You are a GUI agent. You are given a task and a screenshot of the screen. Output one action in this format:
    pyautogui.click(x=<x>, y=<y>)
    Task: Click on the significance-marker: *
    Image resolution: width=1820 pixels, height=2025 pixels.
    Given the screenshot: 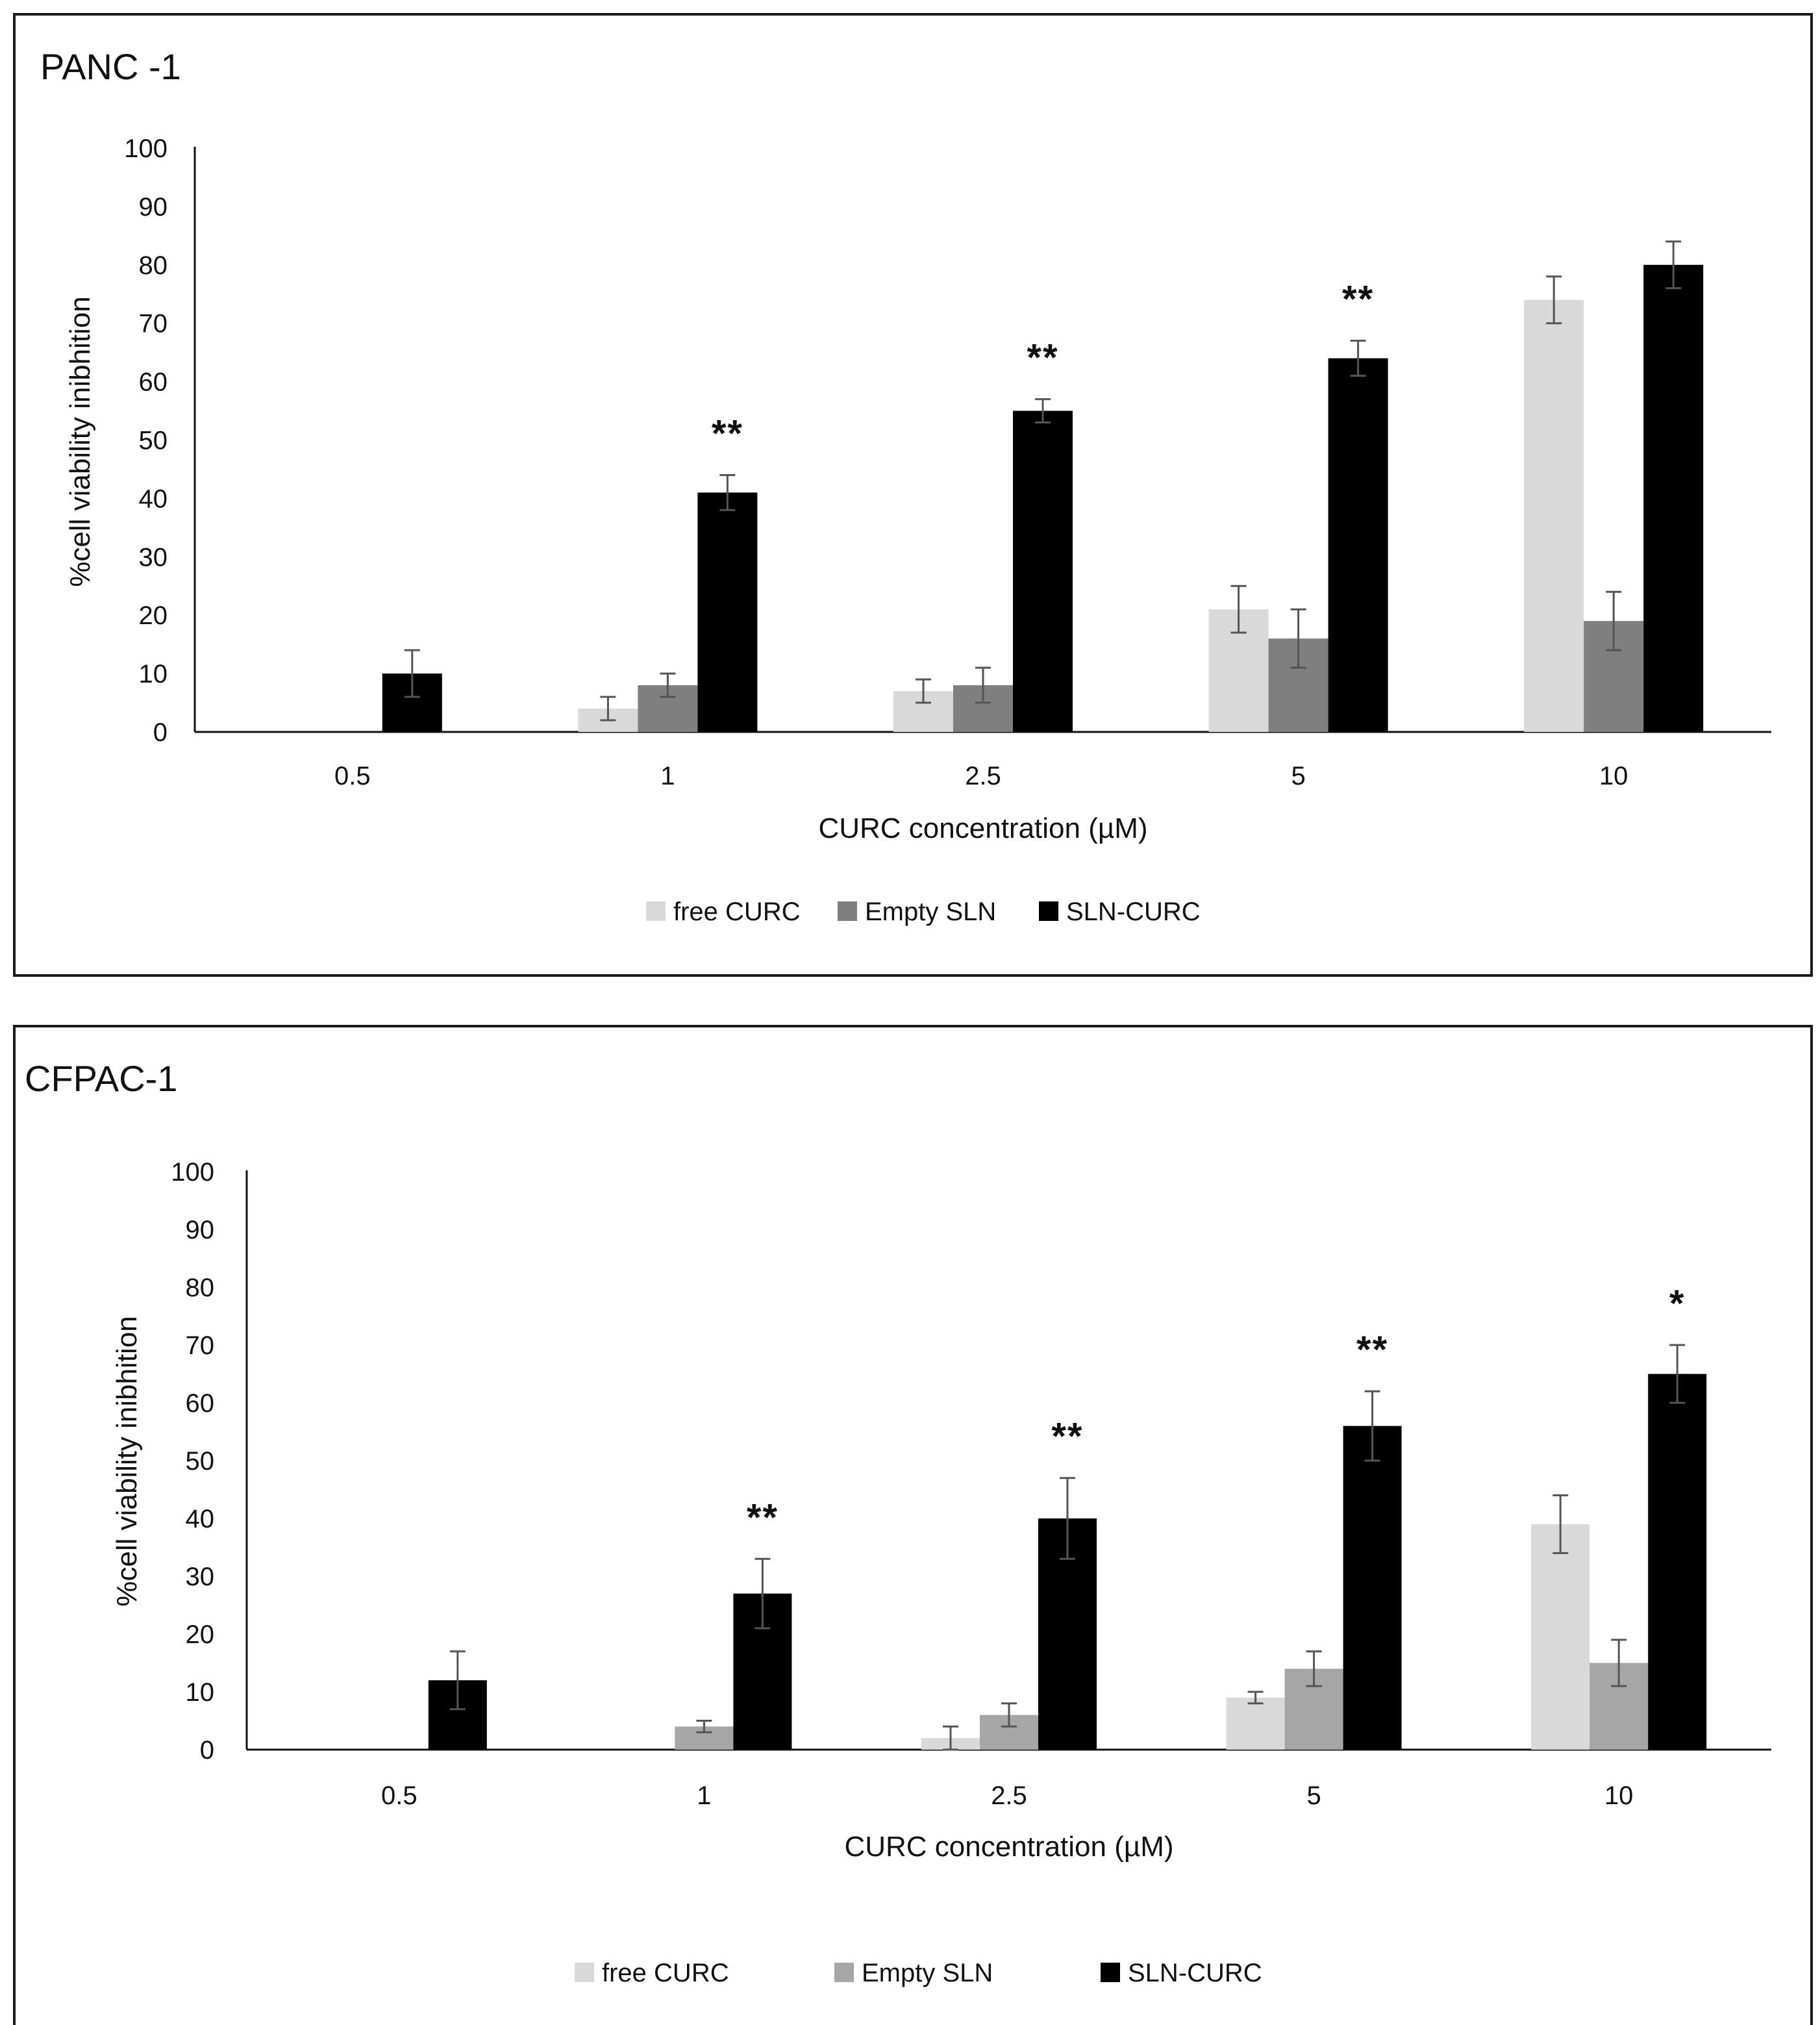 What is the action you would take?
    pyautogui.click(x=1677, y=1304)
    